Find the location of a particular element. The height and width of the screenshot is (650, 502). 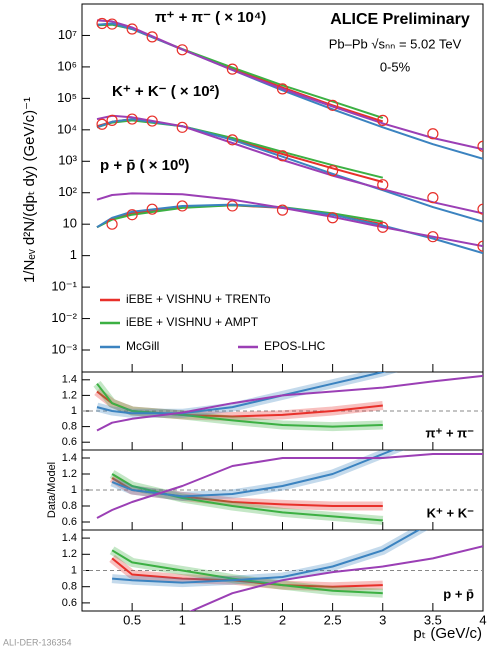

y-tick-label: 10 is located at coordinates (70, 223).